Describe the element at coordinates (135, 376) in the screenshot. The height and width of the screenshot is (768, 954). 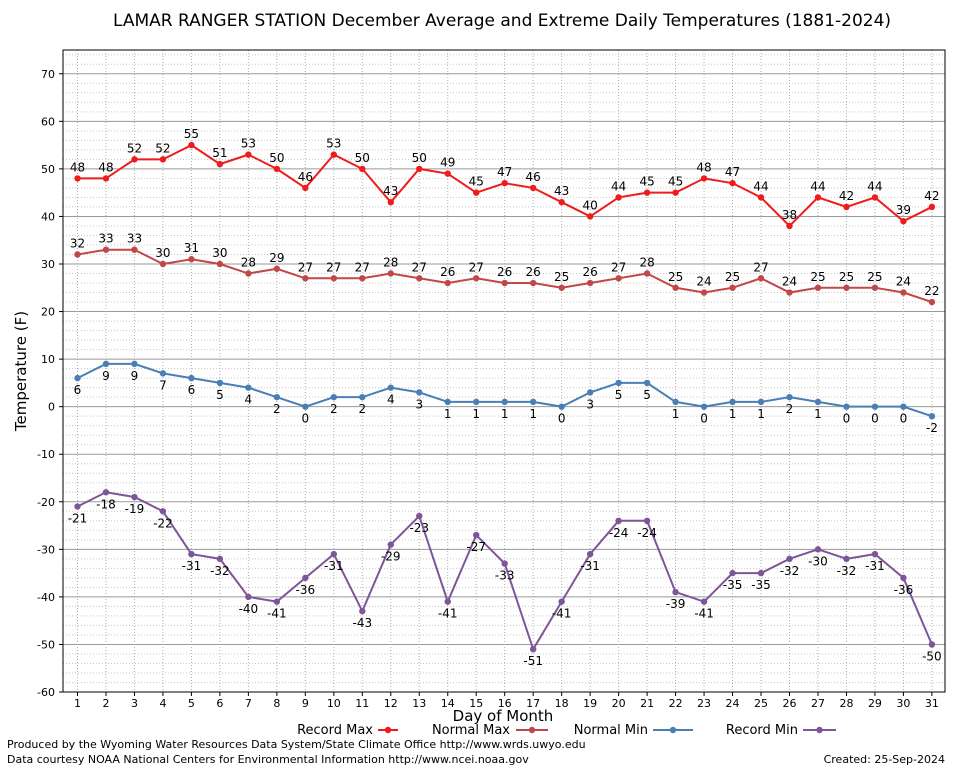
I see `data-label-normal-min: 9` at that location.